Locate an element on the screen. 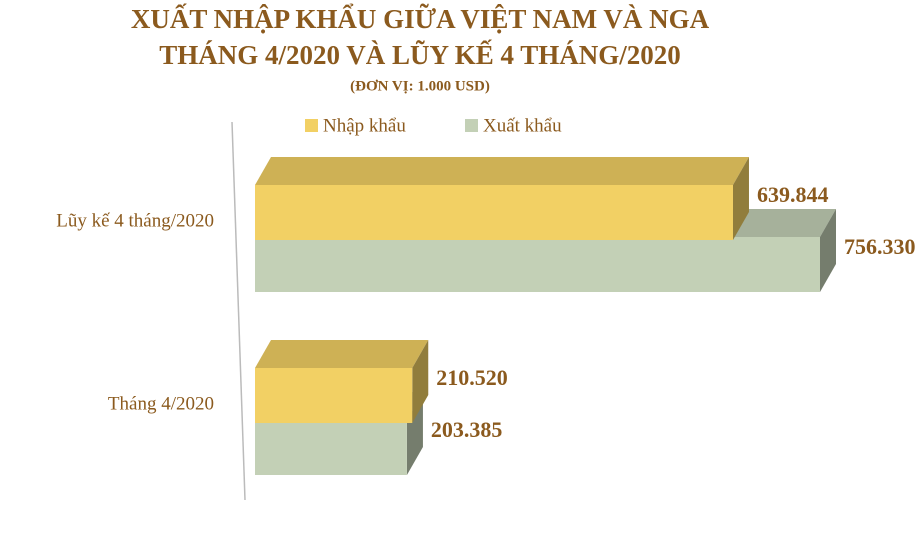 The width and height of the screenshot is (921, 557). chart-title: XUẤT NHẬP KHẨU GIỮA VIỆT NAM VÀ NGA is located at coordinates (420, 18).